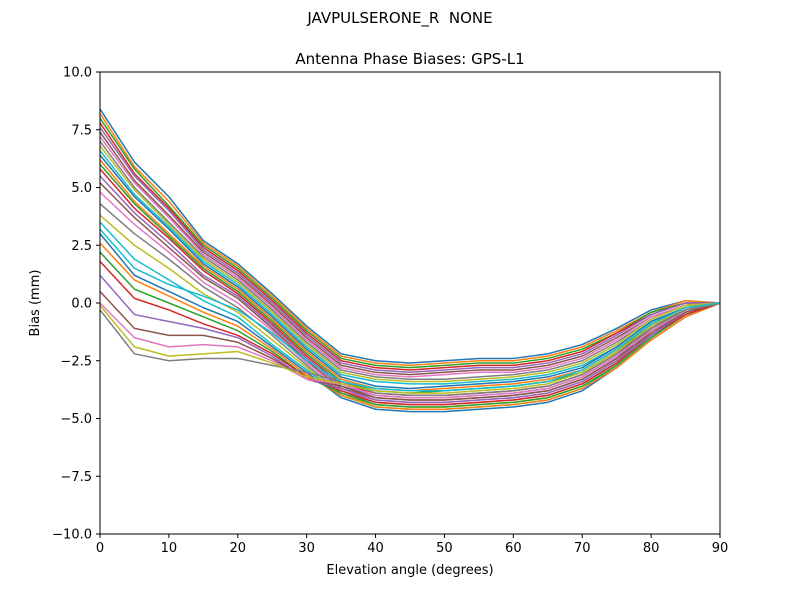  I want to click on y-tick-label: 0.0, so click(81, 304).